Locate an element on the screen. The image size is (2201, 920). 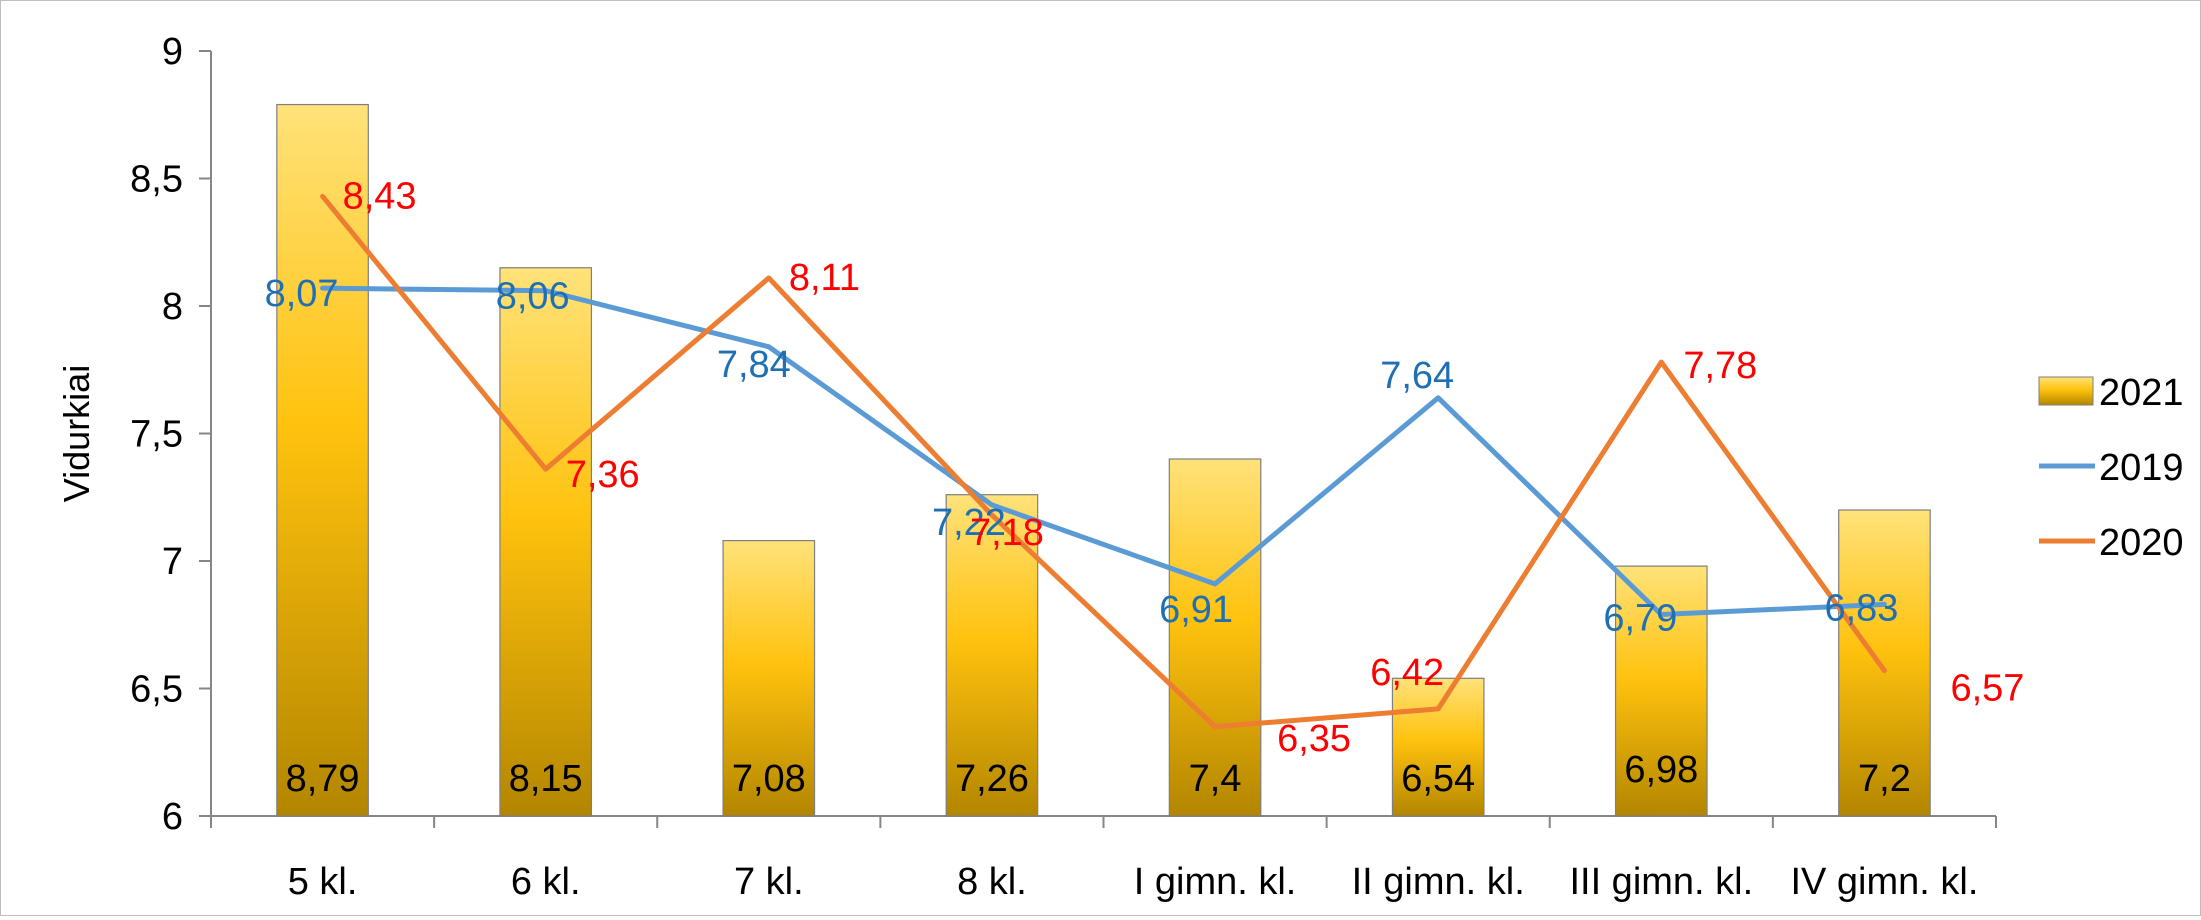
bar-data-label: 7,26 is located at coordinates (992, 779).